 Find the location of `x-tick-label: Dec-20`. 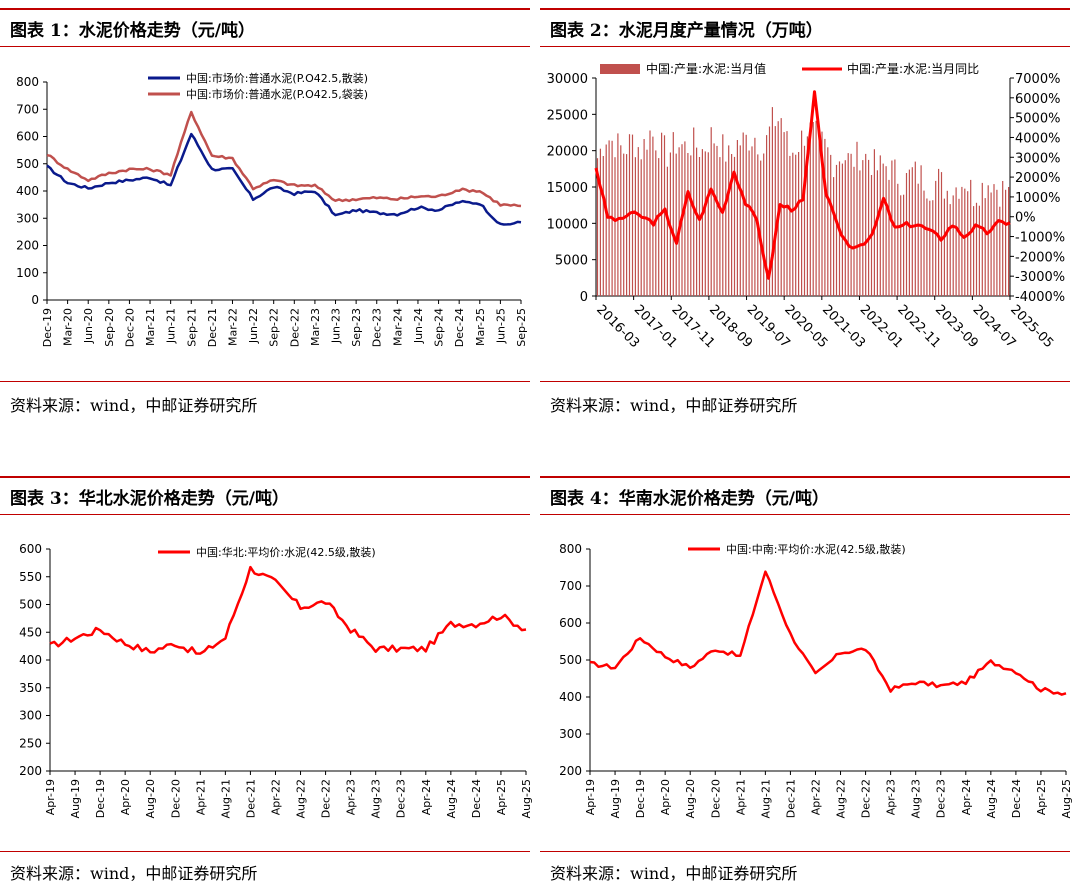

x-tick-label: Dec-20 is located at coordinates (175, 798).